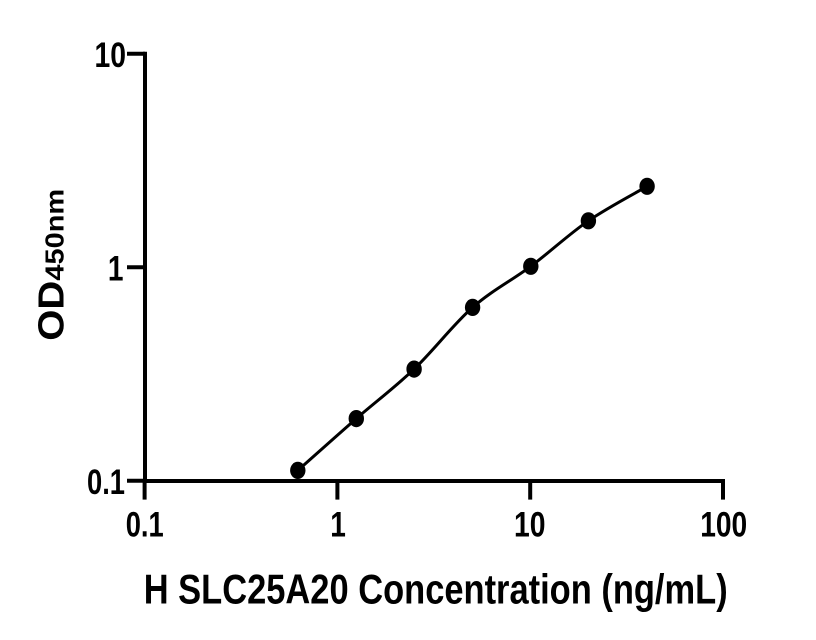  Describe the element at coordinates (723, 524) in the screenshot. I see `svg-text: 100` at that location.